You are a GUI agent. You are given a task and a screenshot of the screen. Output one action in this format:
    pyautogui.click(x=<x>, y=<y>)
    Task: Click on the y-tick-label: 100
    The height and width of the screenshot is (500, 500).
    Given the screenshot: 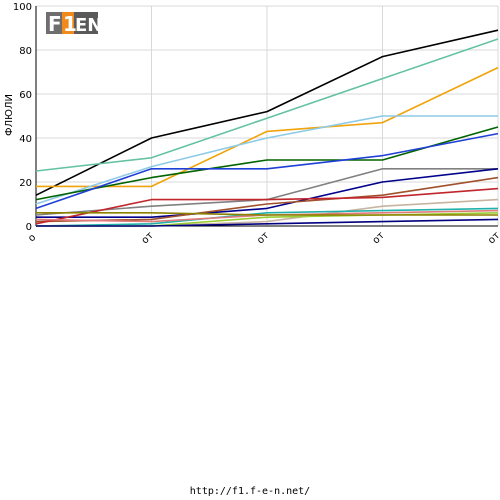 What is the action you would take?
    pyautogui.click(x=22, y=7)
    